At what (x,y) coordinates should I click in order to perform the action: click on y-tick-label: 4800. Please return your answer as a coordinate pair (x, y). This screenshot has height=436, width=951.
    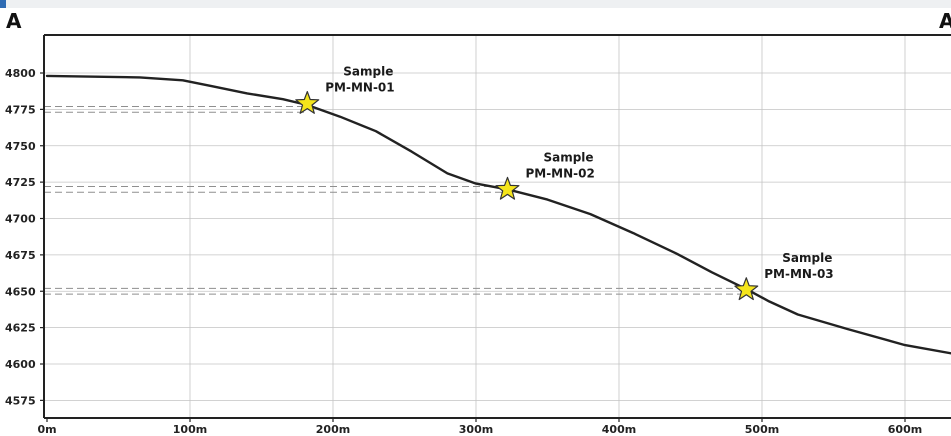
    Looking at the image, I should click on (20, 73).